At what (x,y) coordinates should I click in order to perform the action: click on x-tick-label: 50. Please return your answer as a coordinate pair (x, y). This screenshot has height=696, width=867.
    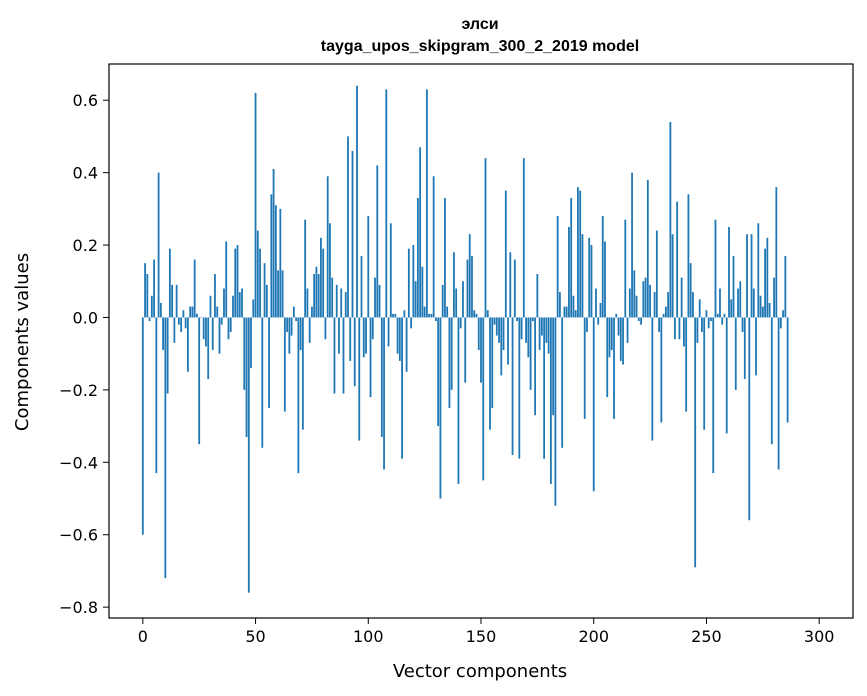
    Looking at the image, I should click on (255, 636).